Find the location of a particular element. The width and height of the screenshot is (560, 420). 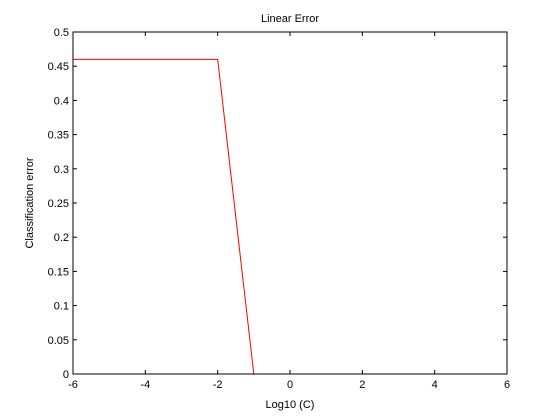

y-tick-label: 0.3 is located at coordinates (61, 170).